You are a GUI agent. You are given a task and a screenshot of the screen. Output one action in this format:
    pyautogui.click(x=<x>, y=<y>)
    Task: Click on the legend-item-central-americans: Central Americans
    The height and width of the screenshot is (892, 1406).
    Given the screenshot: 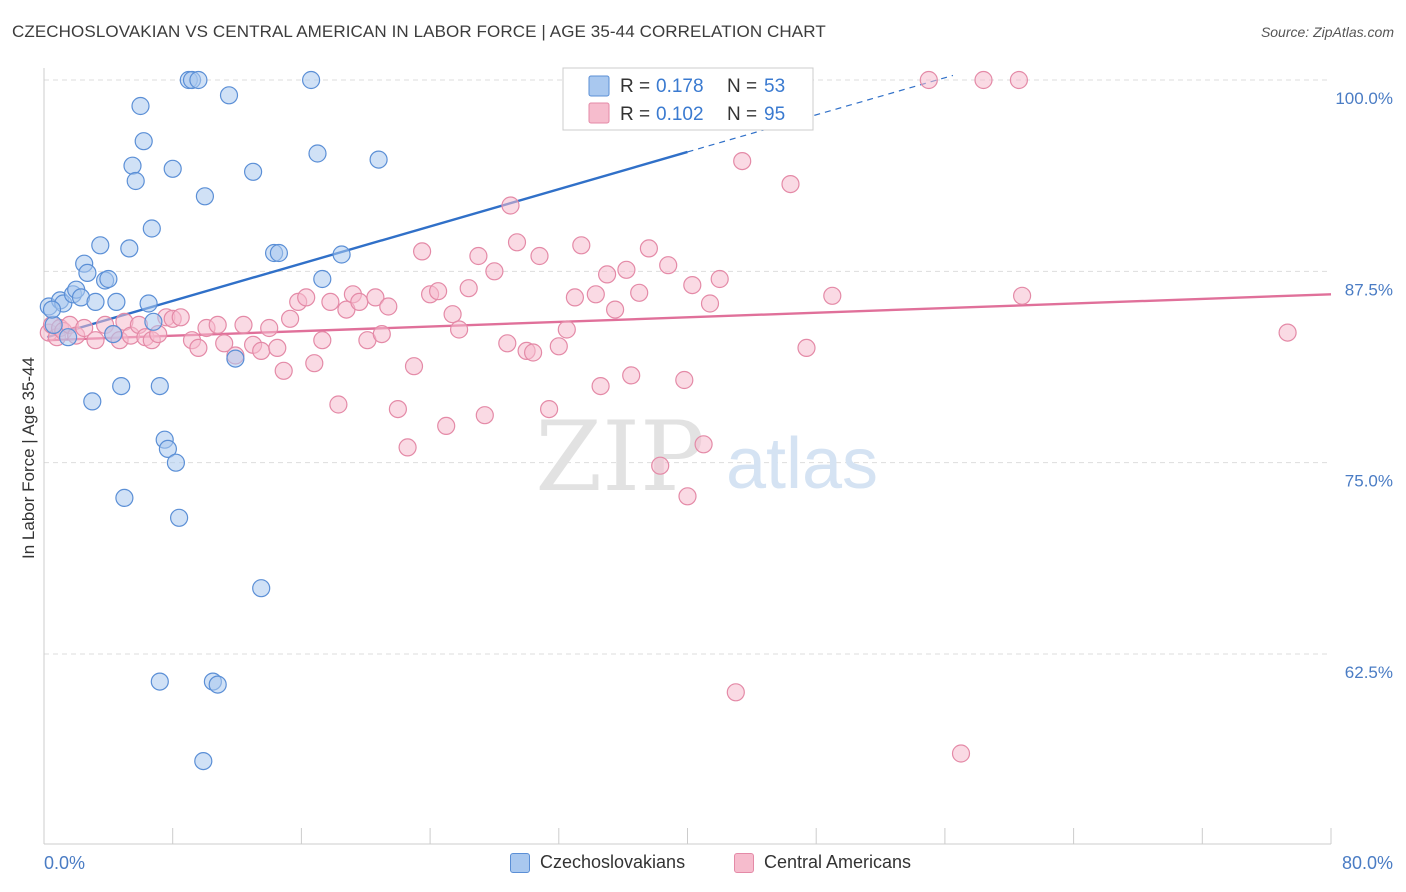 What is the action you would take?
    pyautogui.click(x=822, y=862)
    